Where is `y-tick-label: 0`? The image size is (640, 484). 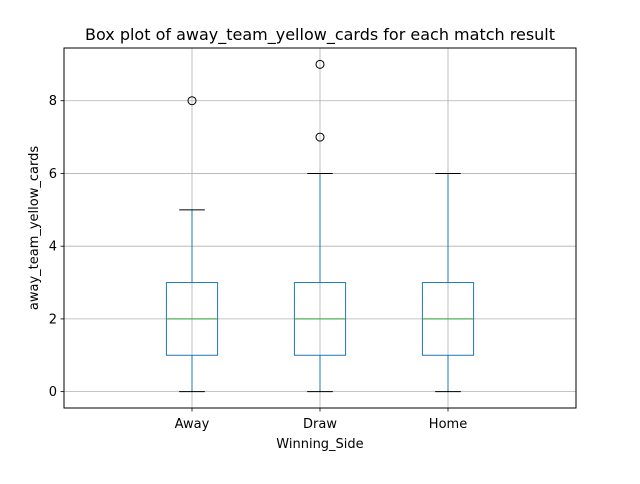 y-tick-label: 0 is located at coordinates (53, 392).